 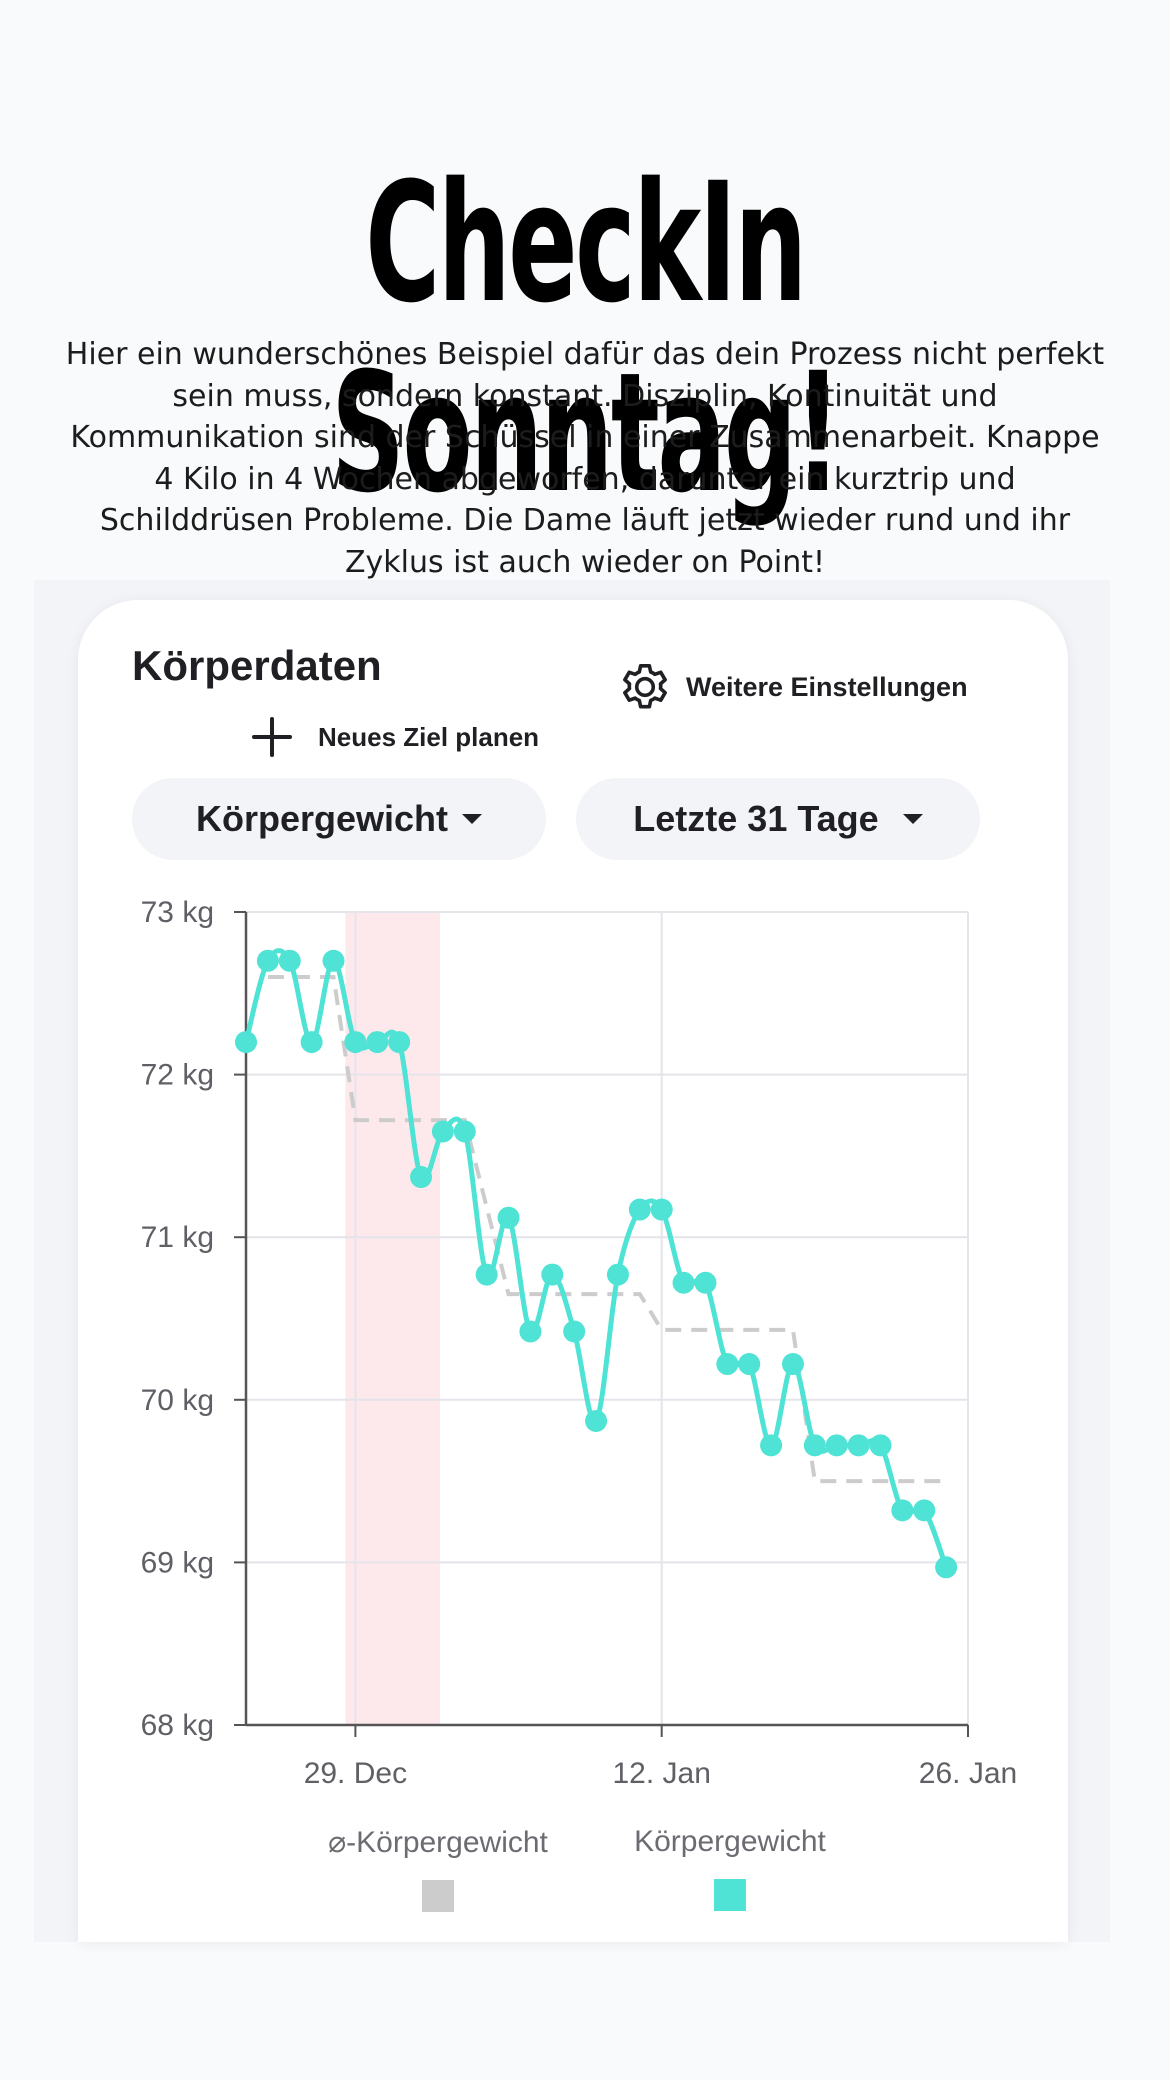 I want to click on metric-select-value: Körpergewicht, so click(x=322, y=818).